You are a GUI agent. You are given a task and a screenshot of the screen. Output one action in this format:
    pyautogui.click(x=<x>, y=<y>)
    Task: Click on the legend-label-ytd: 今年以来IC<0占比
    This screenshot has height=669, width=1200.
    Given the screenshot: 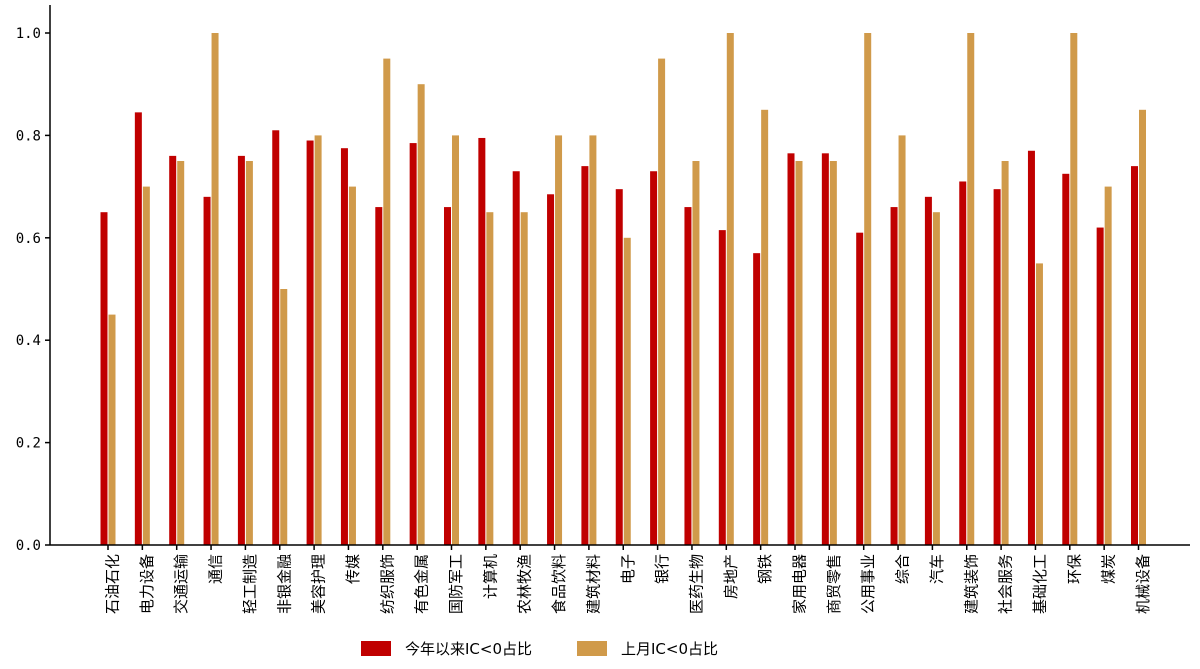 What is the action you would take?
    pyautogui.click(x=468, y=649)
    